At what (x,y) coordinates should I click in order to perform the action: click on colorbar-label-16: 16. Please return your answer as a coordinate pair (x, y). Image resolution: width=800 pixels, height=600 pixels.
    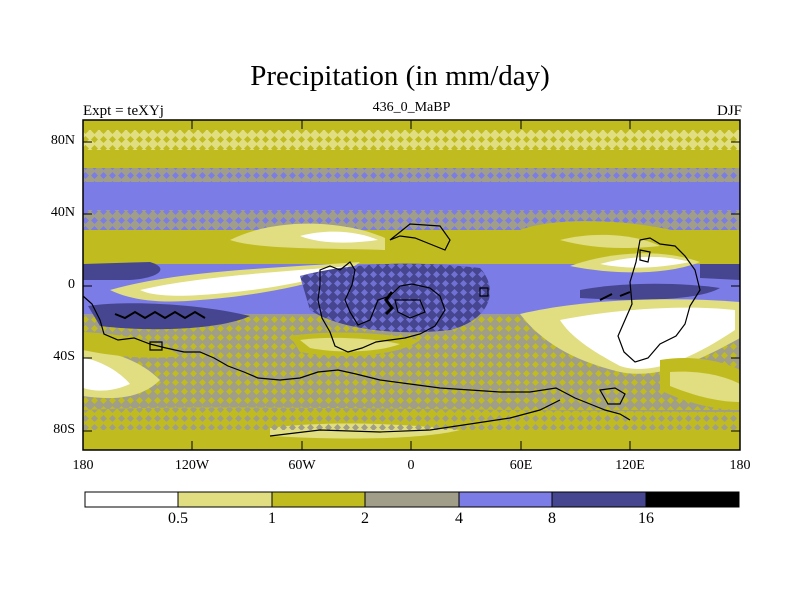
    Looking at the image, I should click on (646, 518).